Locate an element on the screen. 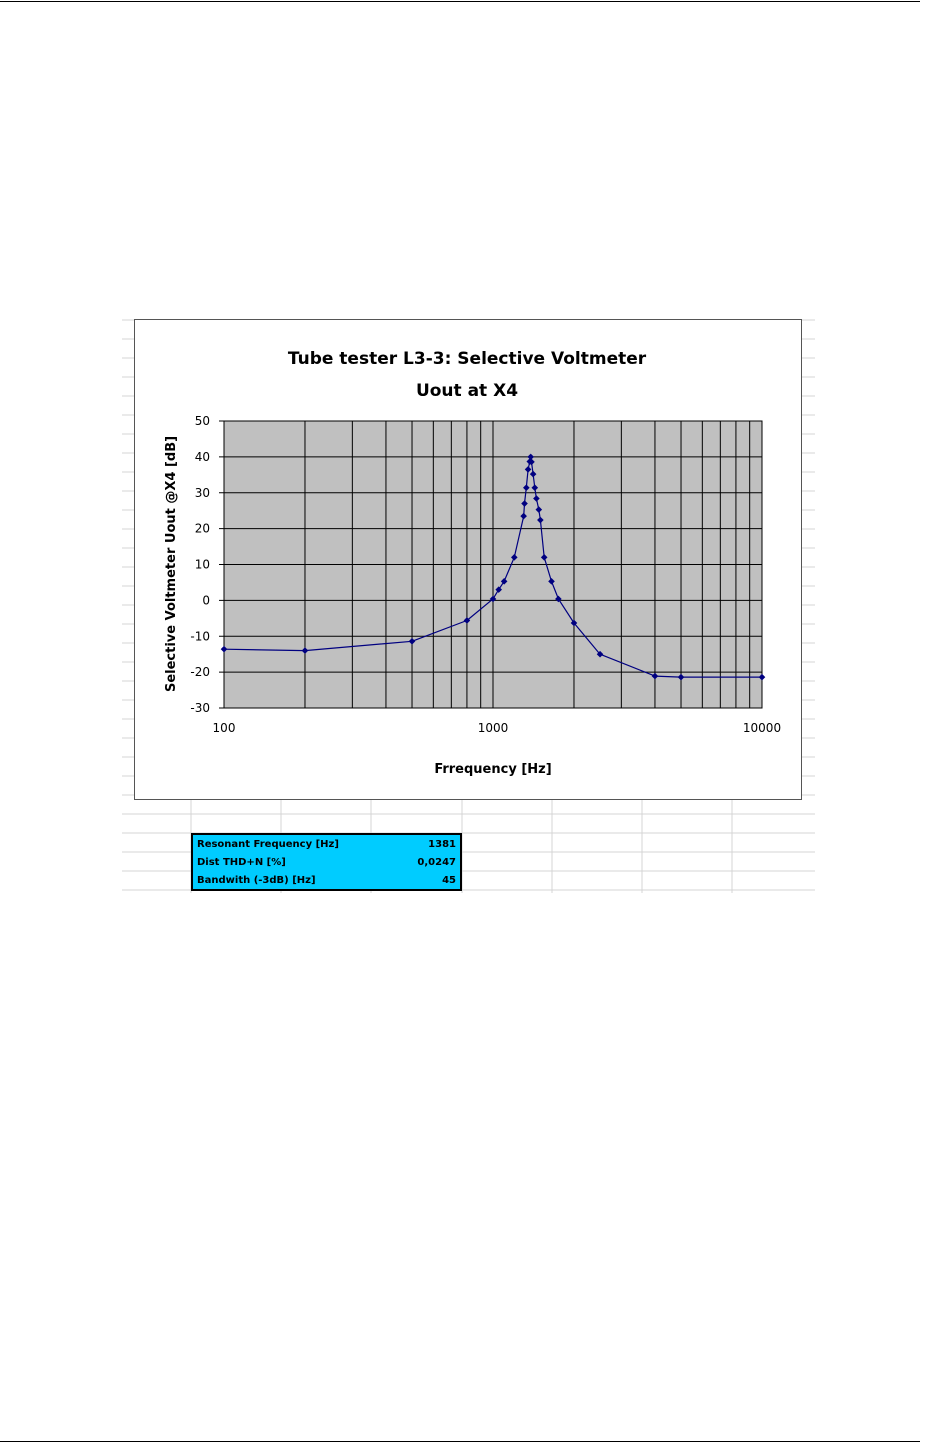  bandwidth-value: 45 is located at coordinates (449, 880).